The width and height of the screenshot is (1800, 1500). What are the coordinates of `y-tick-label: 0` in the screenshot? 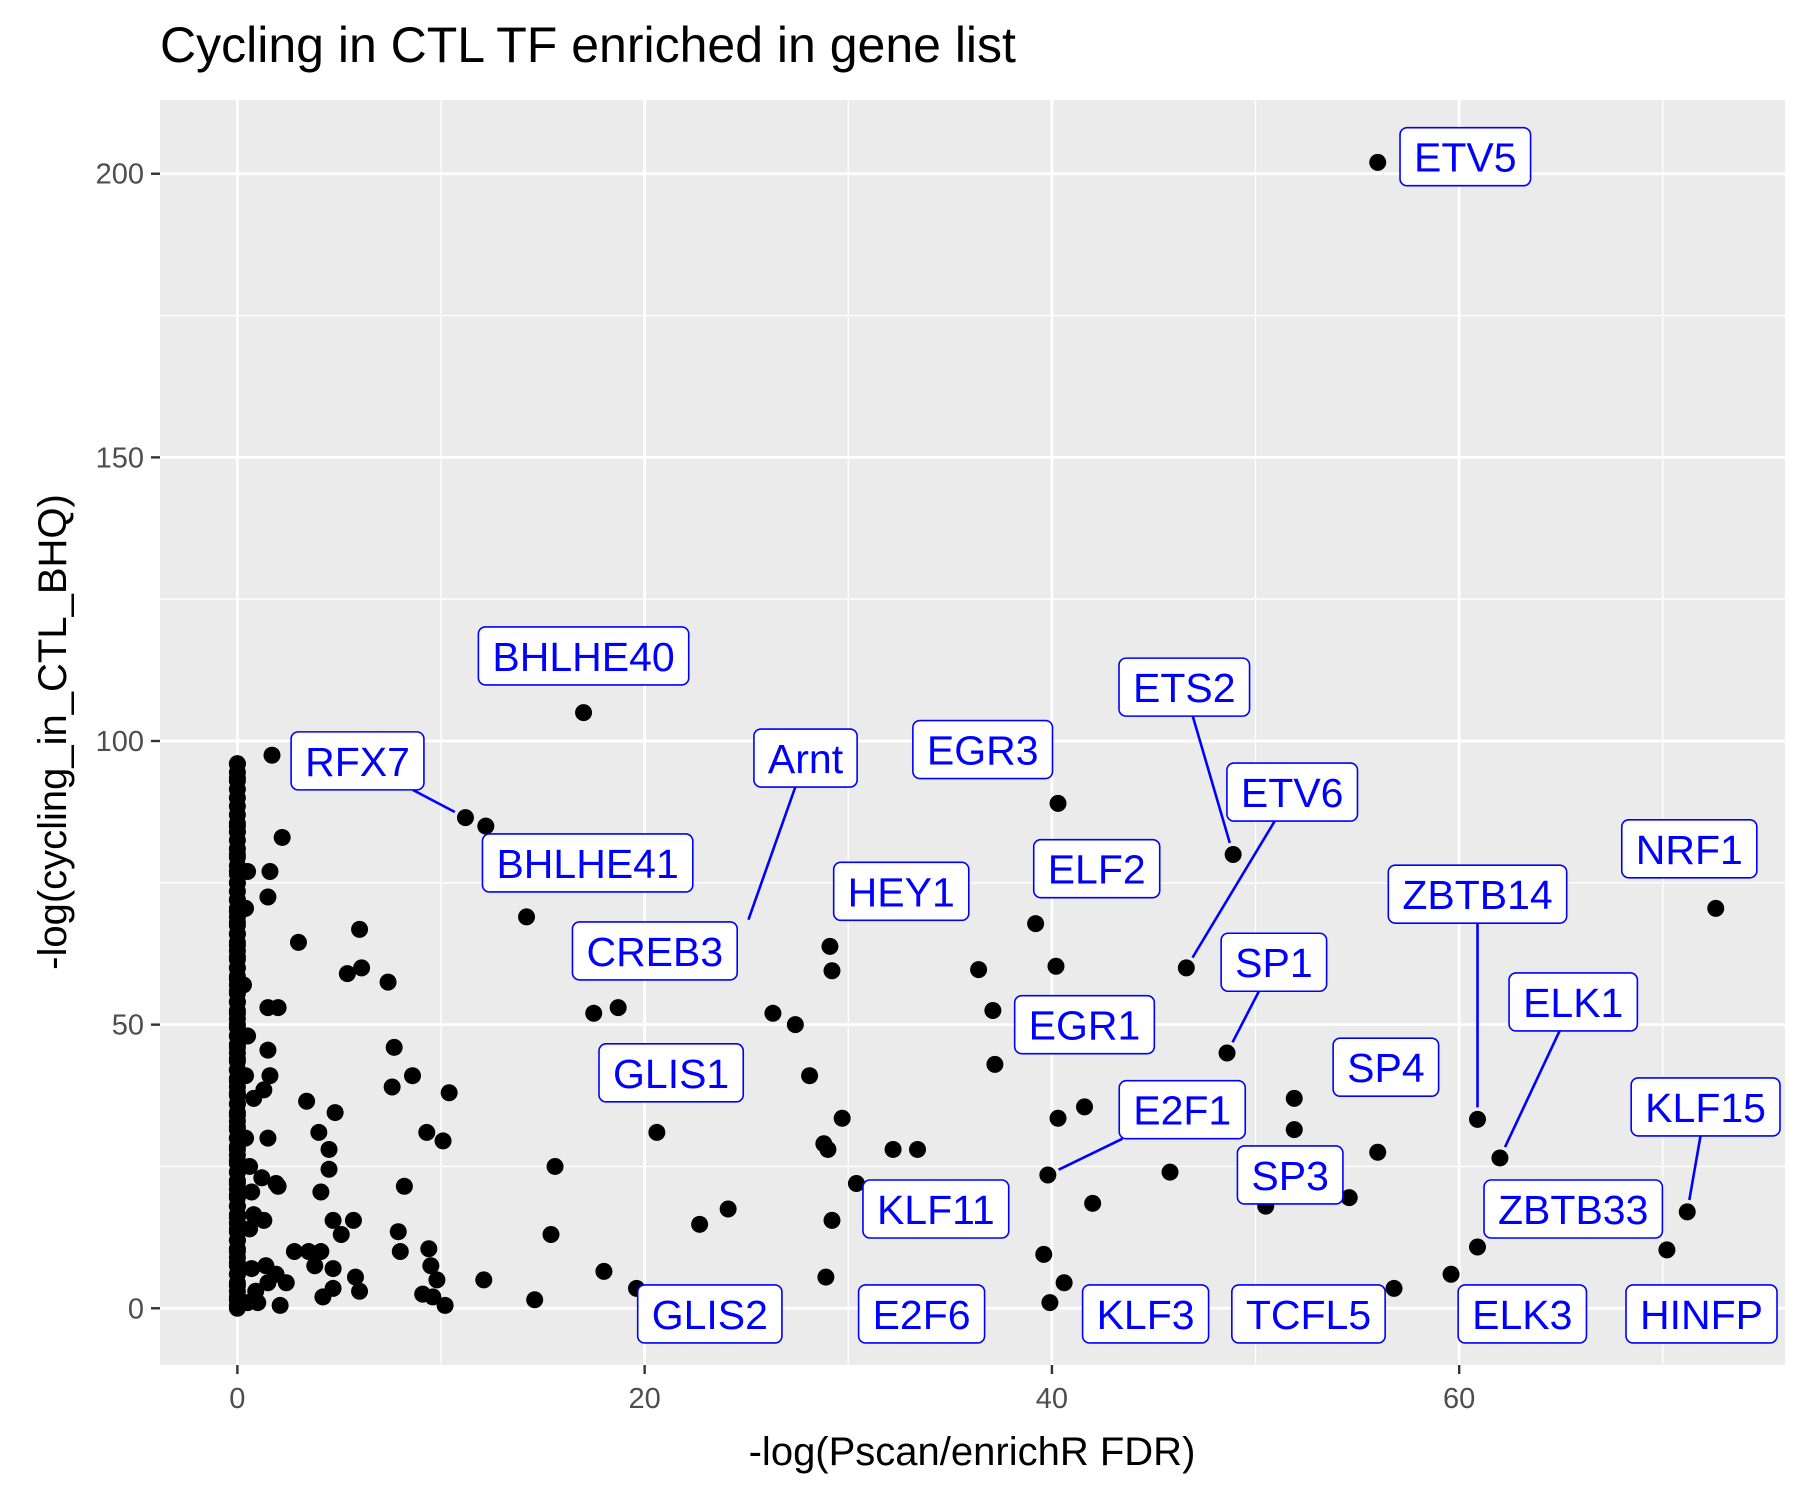 It's located at (136, 1309).